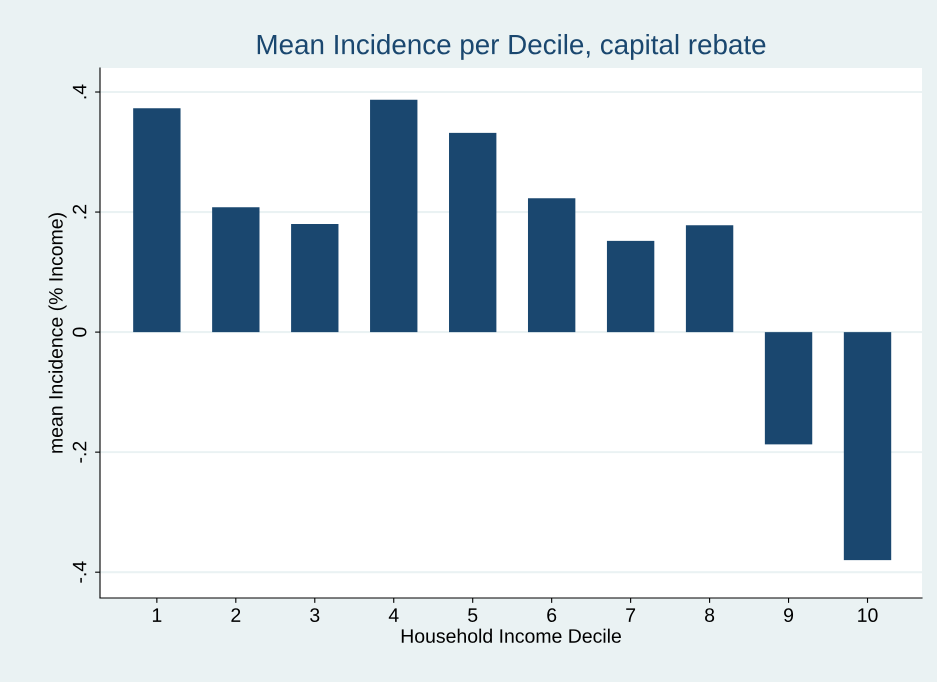 The image size is (937, 682). Describe the element at coordinates (79, 91) in the screenshot. I see `y-tick-label: .4` at that location.